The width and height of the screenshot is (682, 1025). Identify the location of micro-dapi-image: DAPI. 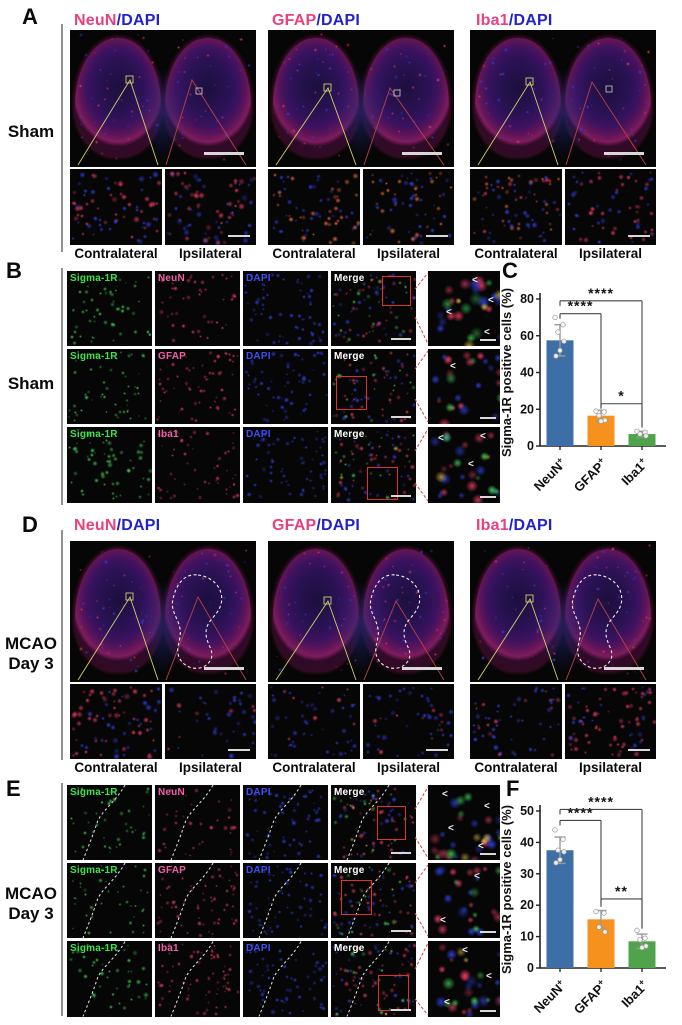
(285, 386).